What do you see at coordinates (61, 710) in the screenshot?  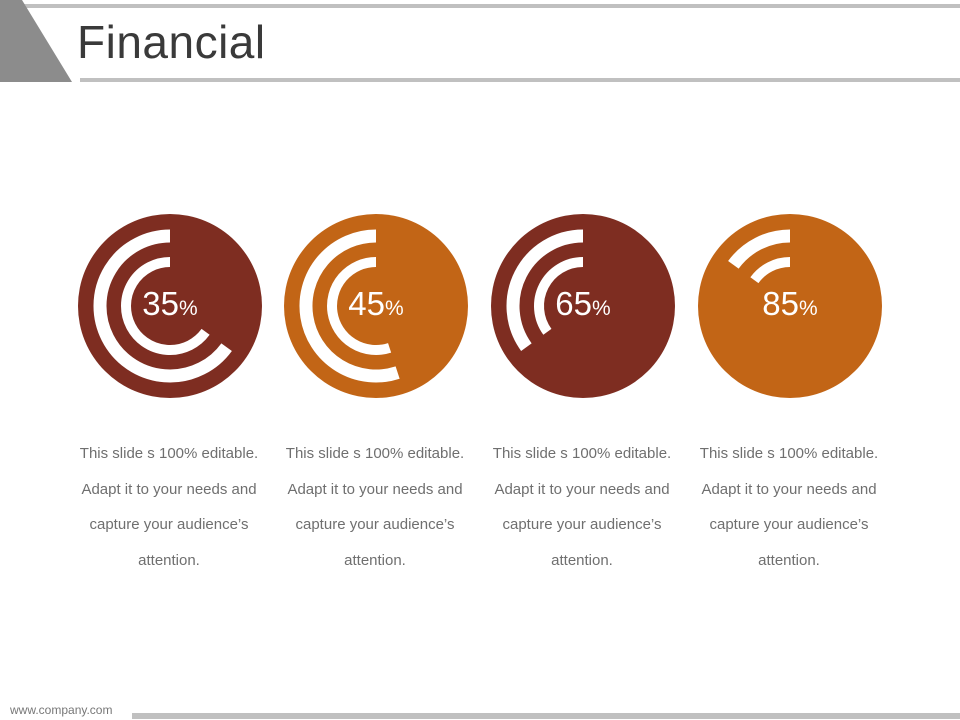 I see `footer-url: www.company.com` at bounding box center [61, 710].